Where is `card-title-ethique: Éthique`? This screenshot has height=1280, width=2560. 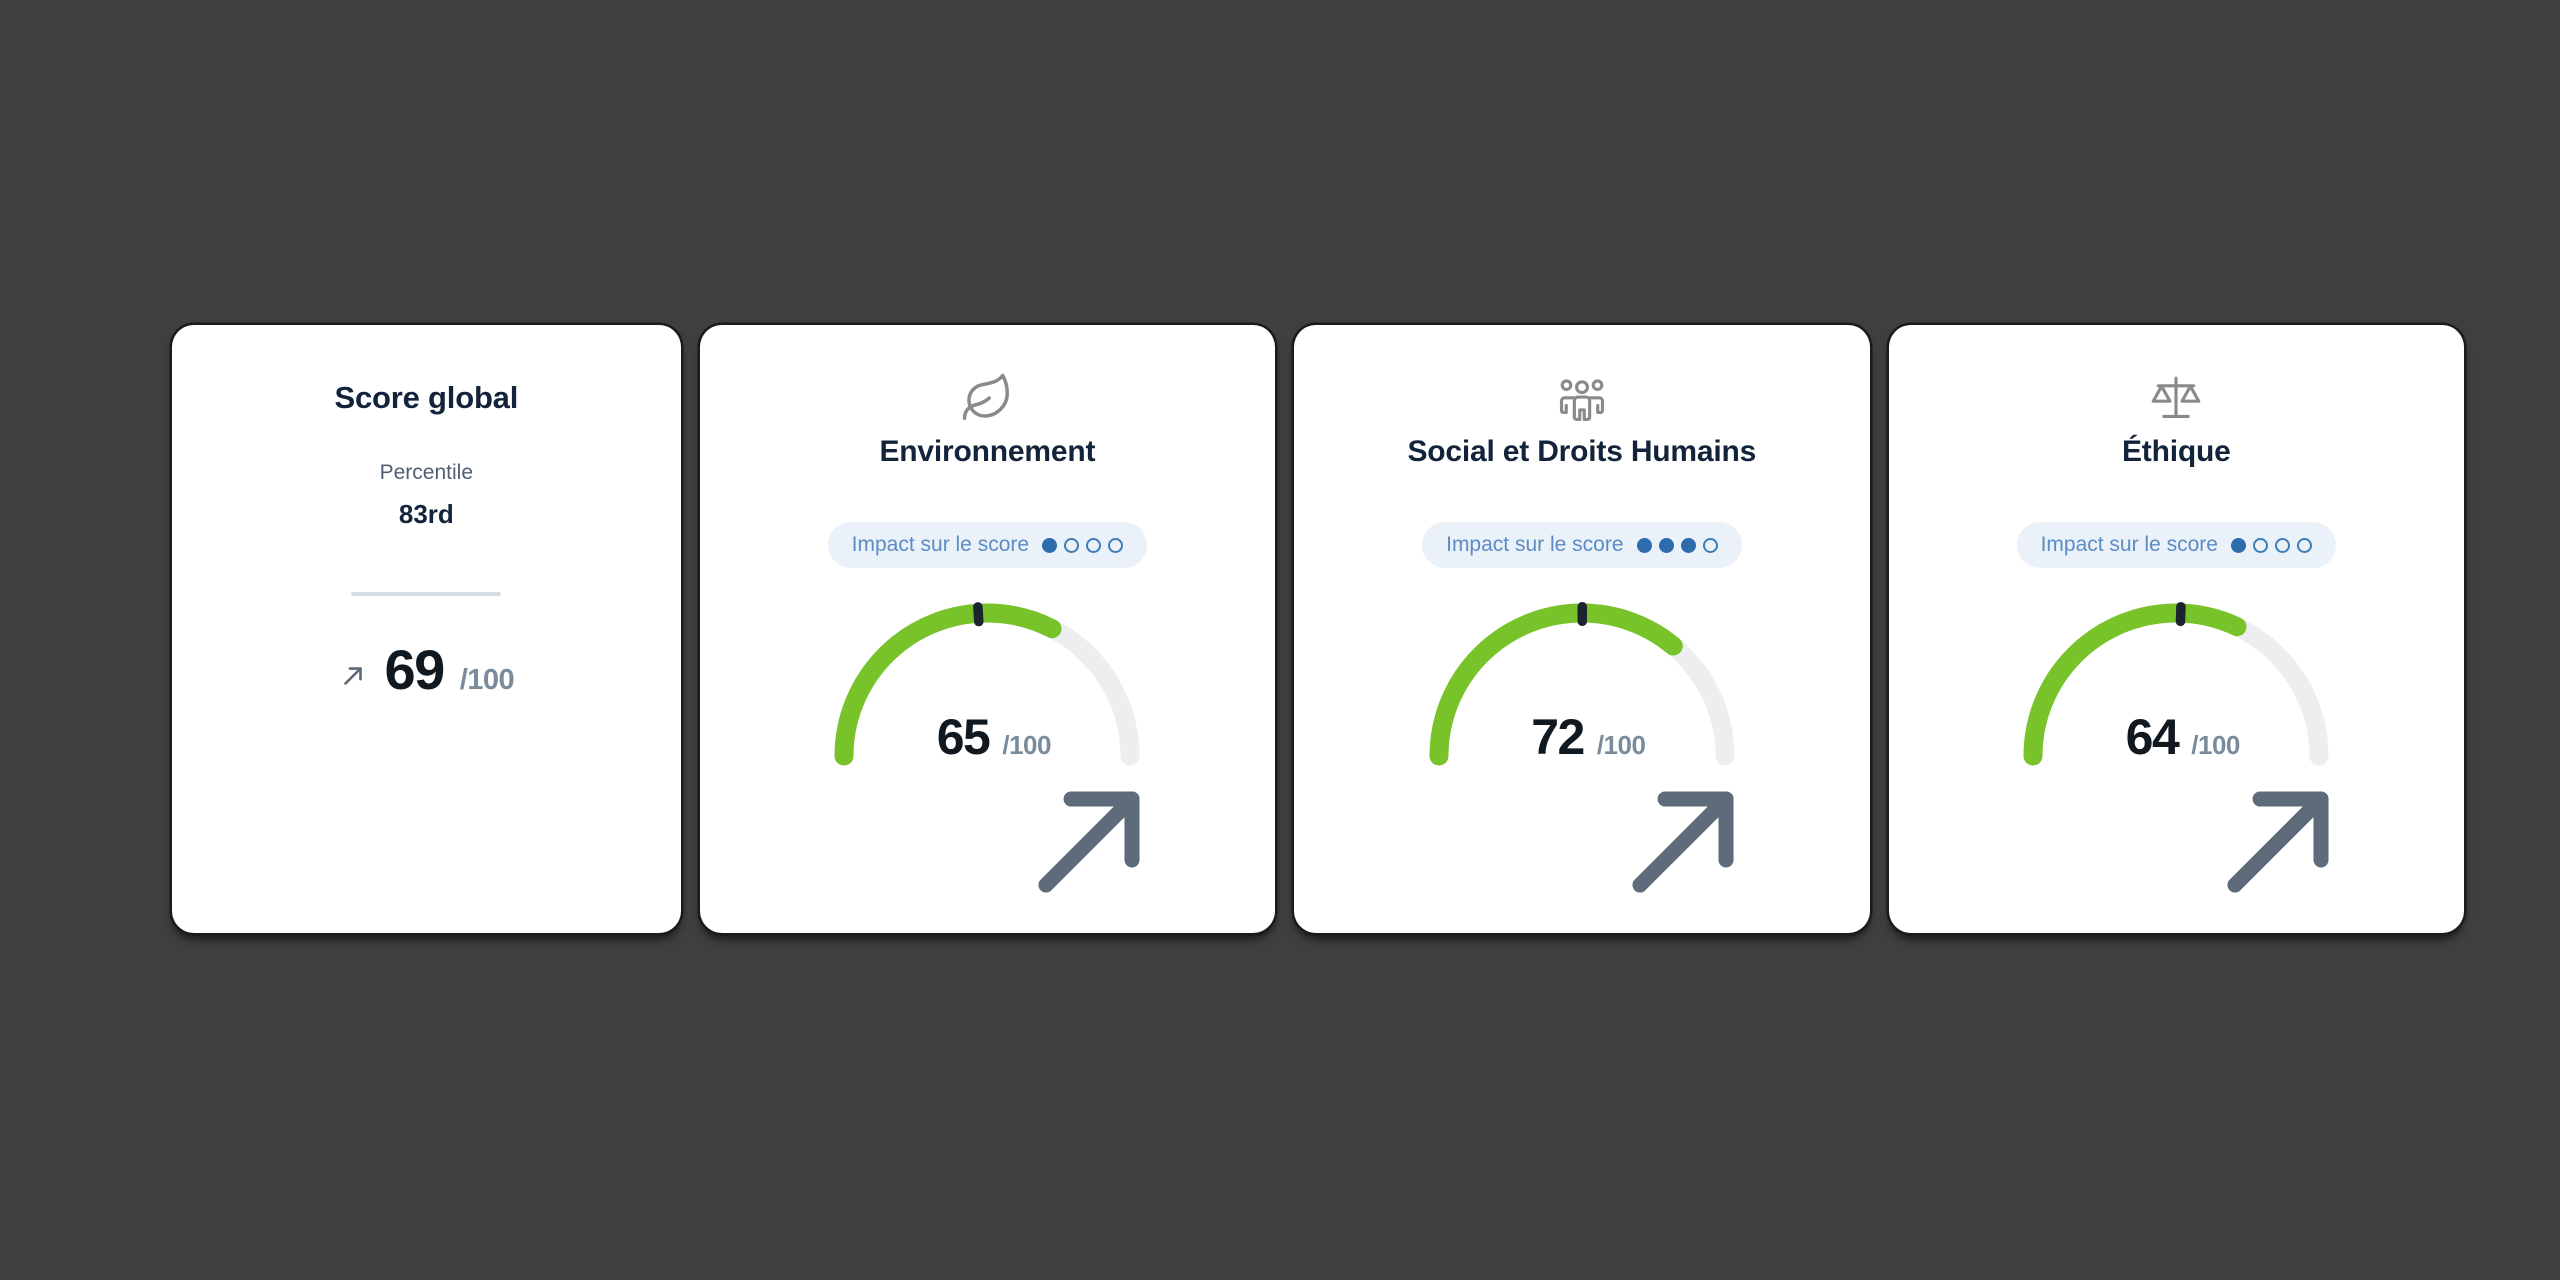
card-title-ethique: Éthique is located at coordinates (2176, 451).